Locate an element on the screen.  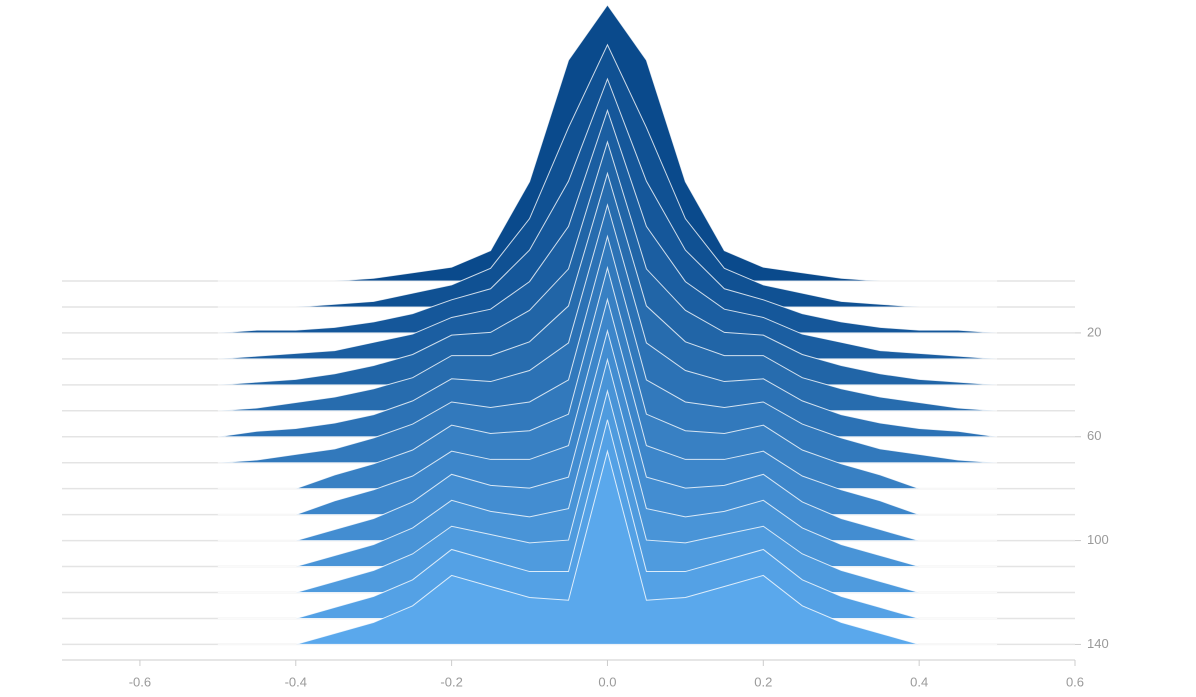
y-tick-label: 140 is located at coordinates (1098, 643).